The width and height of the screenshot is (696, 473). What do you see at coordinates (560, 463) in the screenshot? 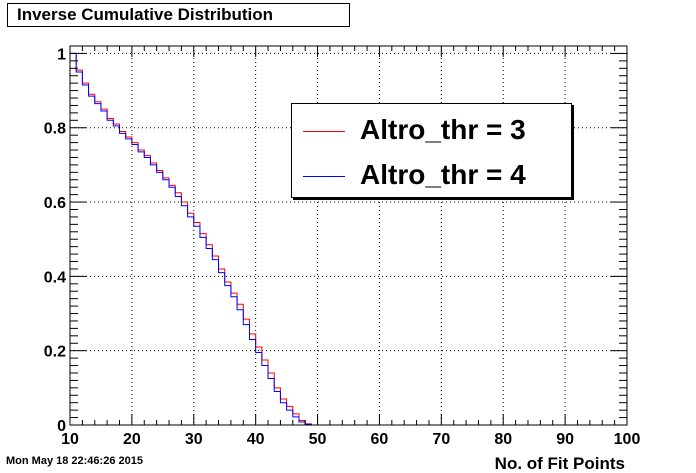
I see `x-axis-label: No. of Fit Points` at bounding box center [560, 463].